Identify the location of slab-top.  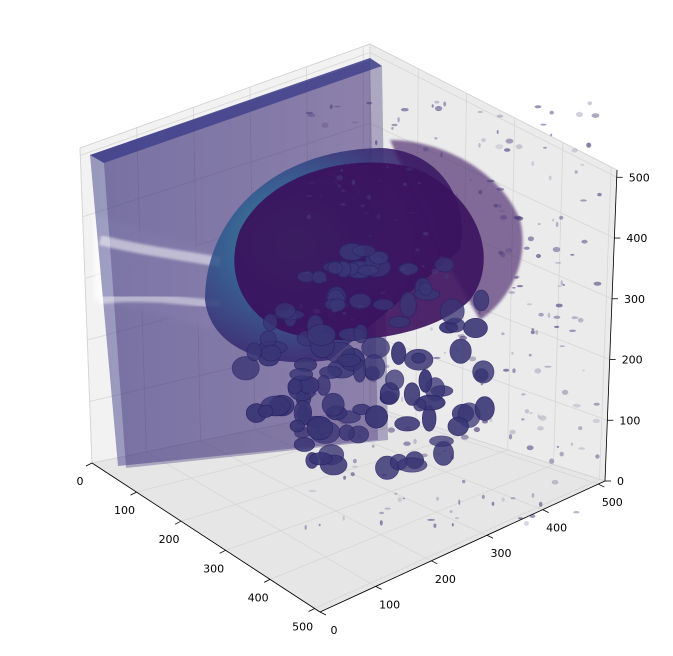
(236, 110).